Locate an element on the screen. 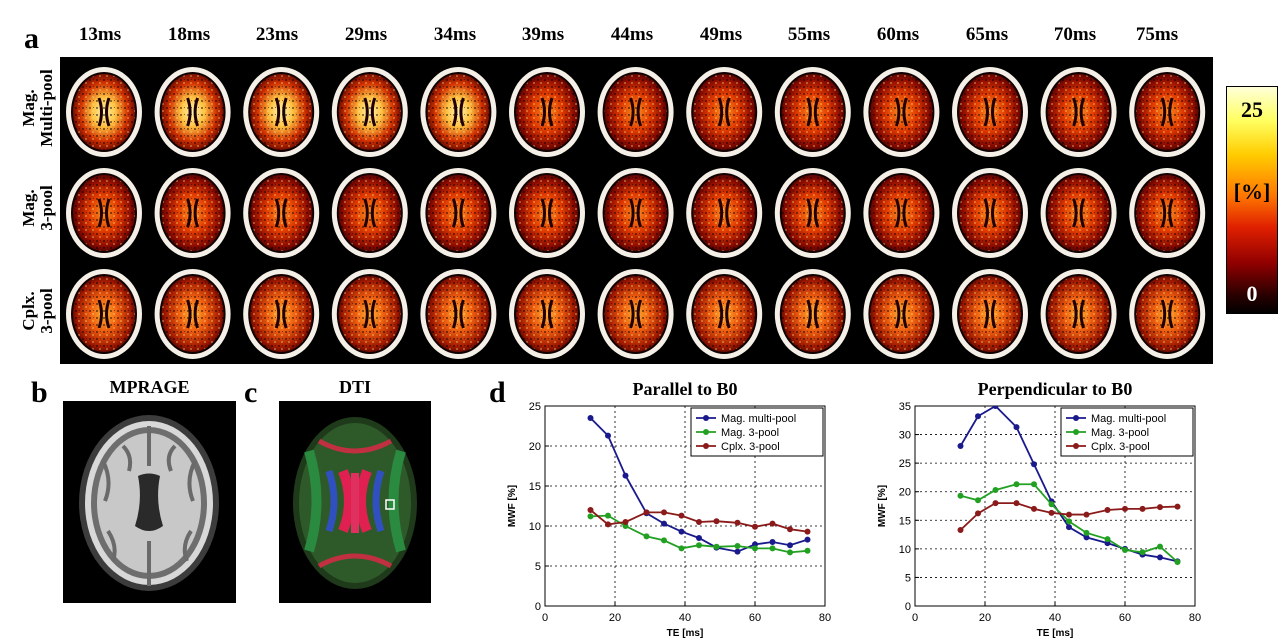  te-label: 65ms is located at coordinates (987, 34).